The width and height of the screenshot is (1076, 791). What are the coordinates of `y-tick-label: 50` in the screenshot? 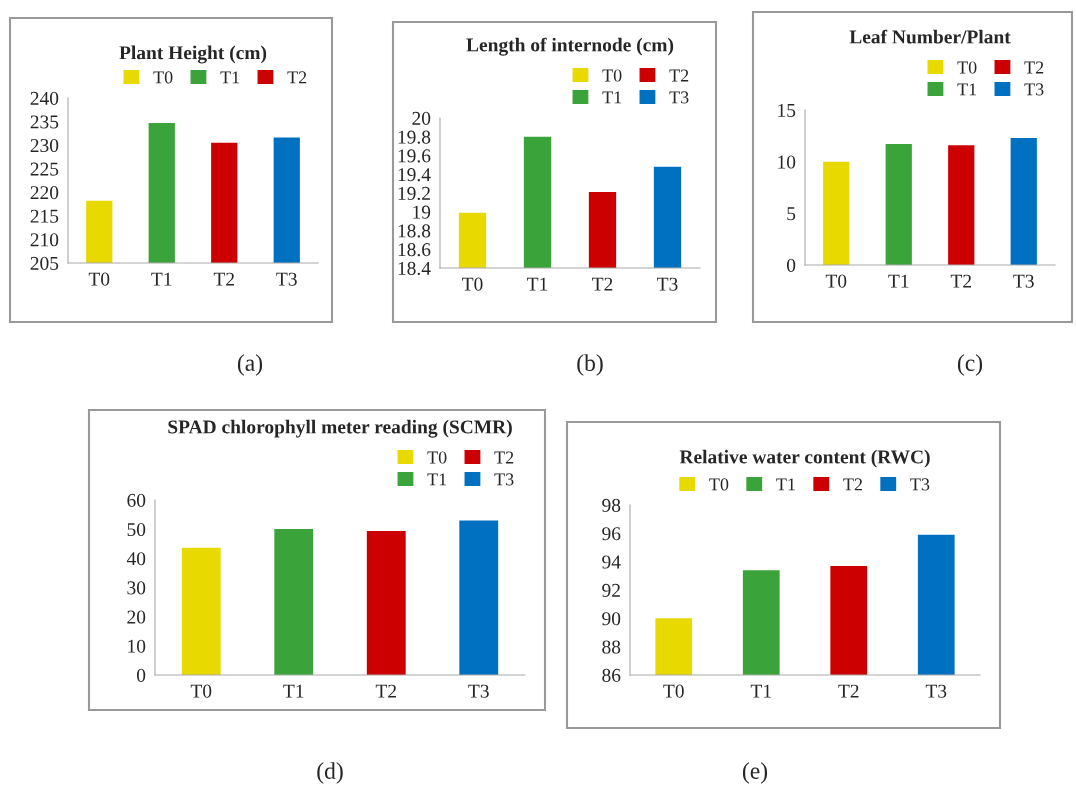 It's located at (136, 529).